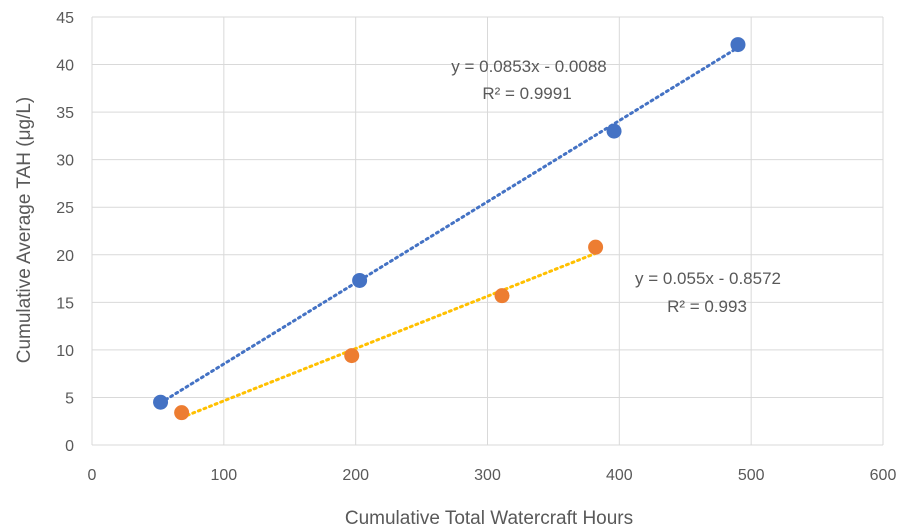  Describe the element at coordinates (65, 303) in the screenshot. I see `y-tick-label: 15` at that location.